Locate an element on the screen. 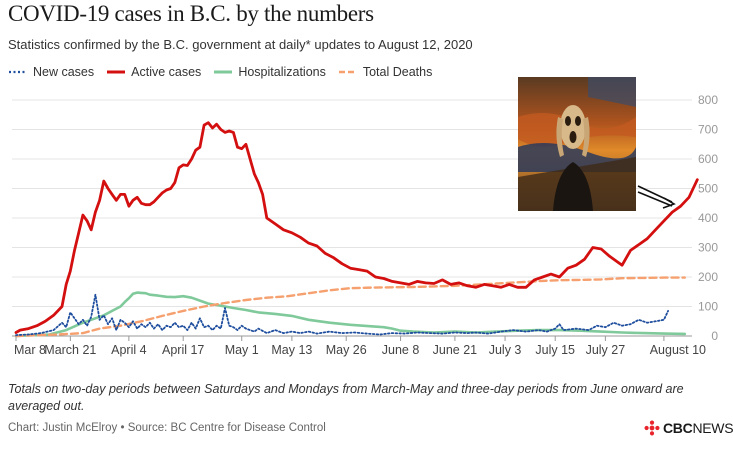 The height and width of the screenshot is (451, 733). y-tick-label: 600 is located at coordinates (708, 159).